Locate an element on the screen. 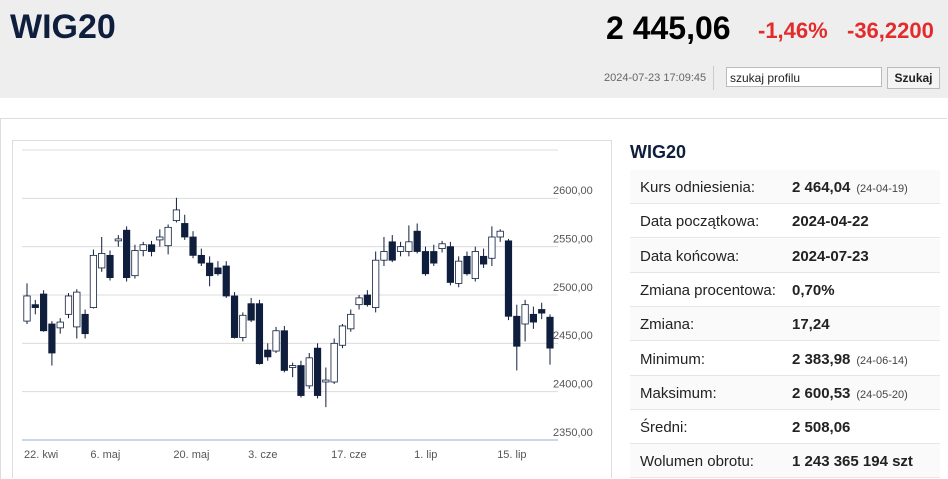 The image size is (948, 479). stats-value-text: 2024-07-23 is located at coordinates (830, 256).